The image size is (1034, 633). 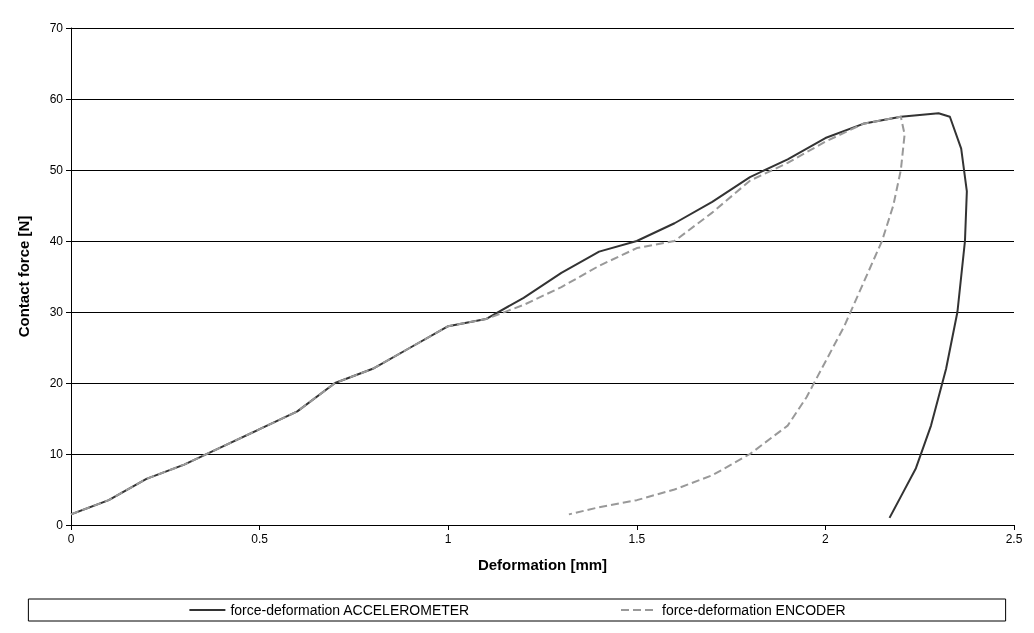 I want to click on y-tick-label: 30, so click(x=56, y=312).